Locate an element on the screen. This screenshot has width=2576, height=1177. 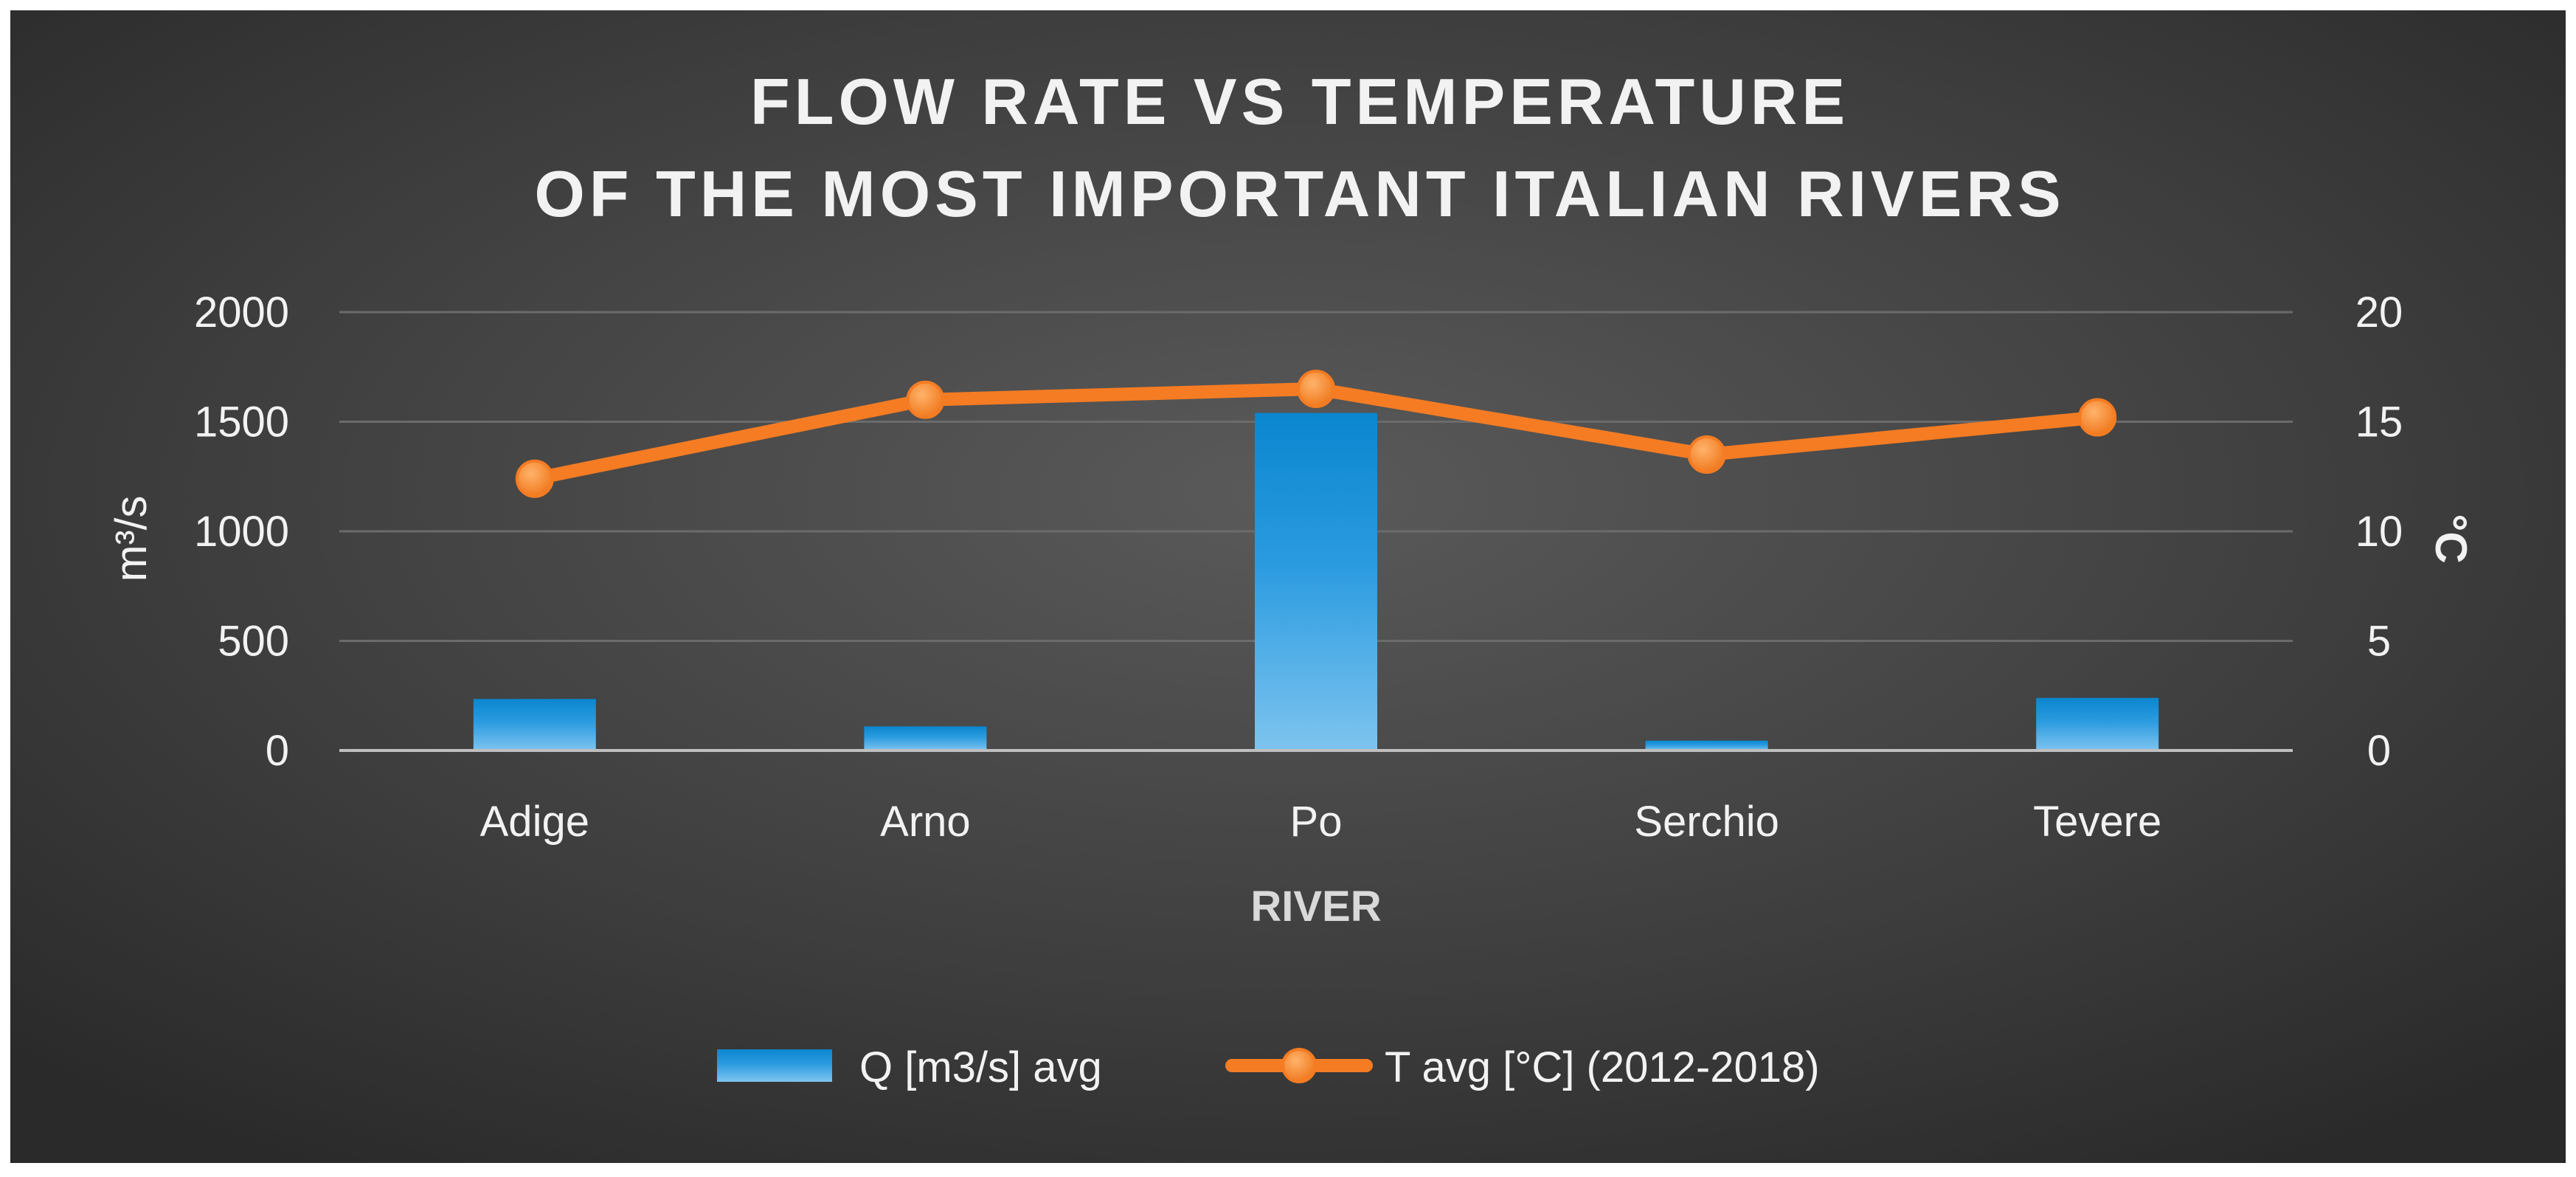
line-series is located at coordinates (1316, 434).